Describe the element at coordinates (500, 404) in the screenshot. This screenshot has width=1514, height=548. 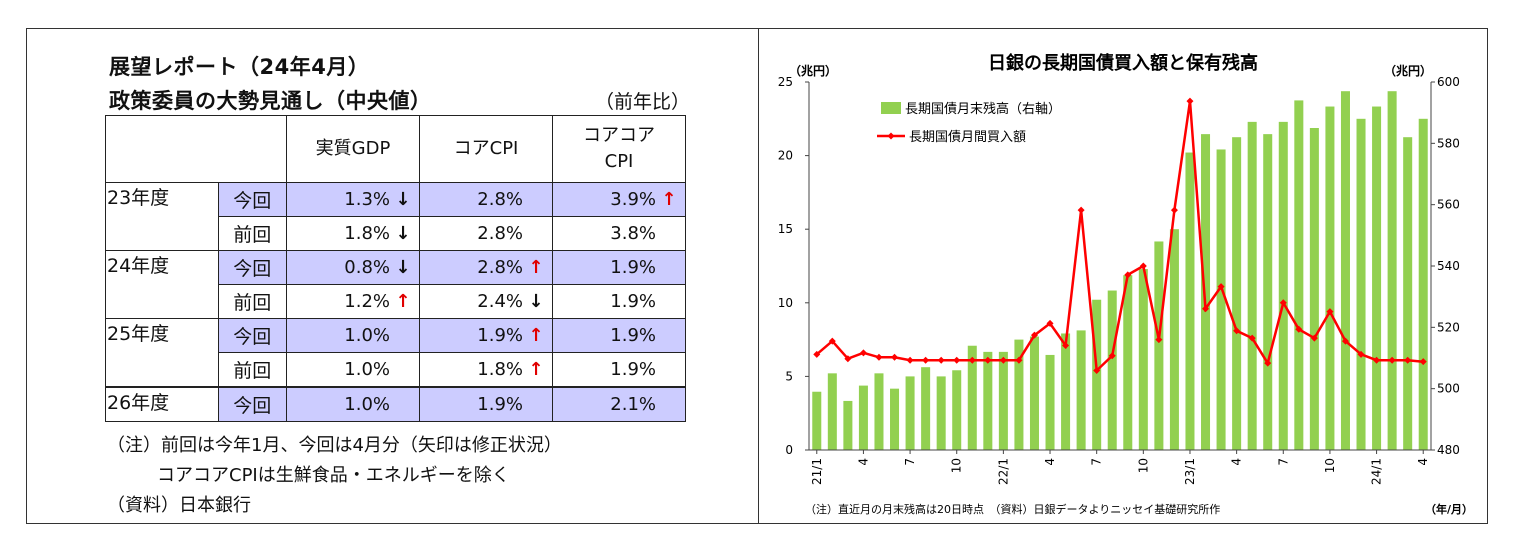
I see `value-text: 1.9%` at that location.